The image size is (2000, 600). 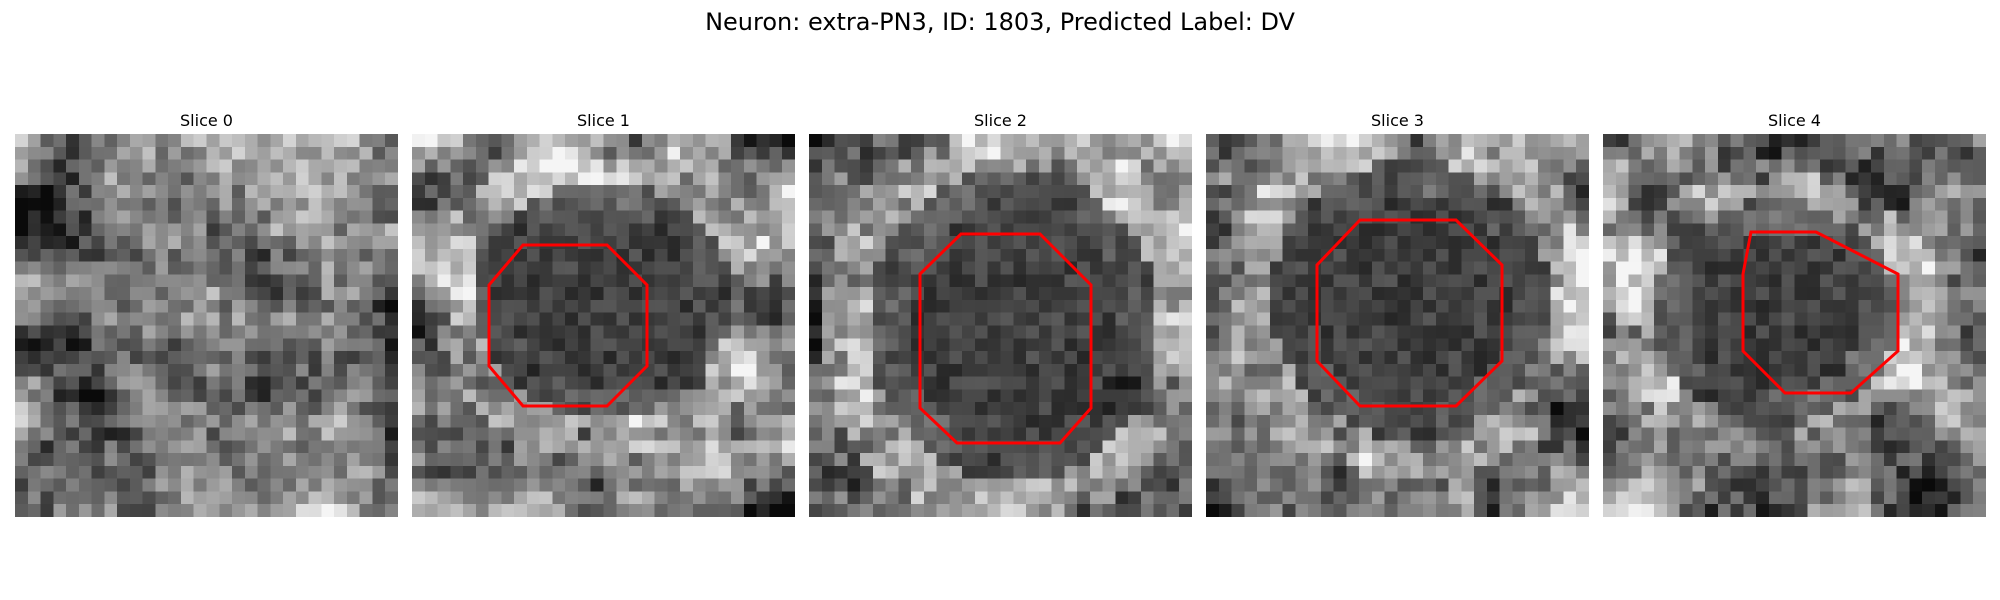 I want to click on slice-panel-1: Slice 1, so click(x=603, y=313).